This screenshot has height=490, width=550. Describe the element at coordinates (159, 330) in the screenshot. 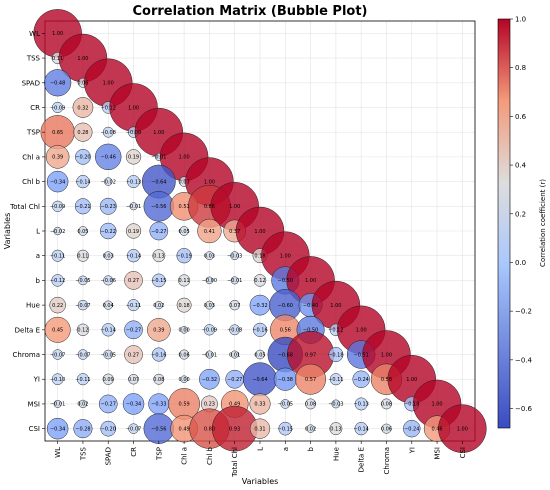

I see `bubble-Delta E-TSP` at that location.